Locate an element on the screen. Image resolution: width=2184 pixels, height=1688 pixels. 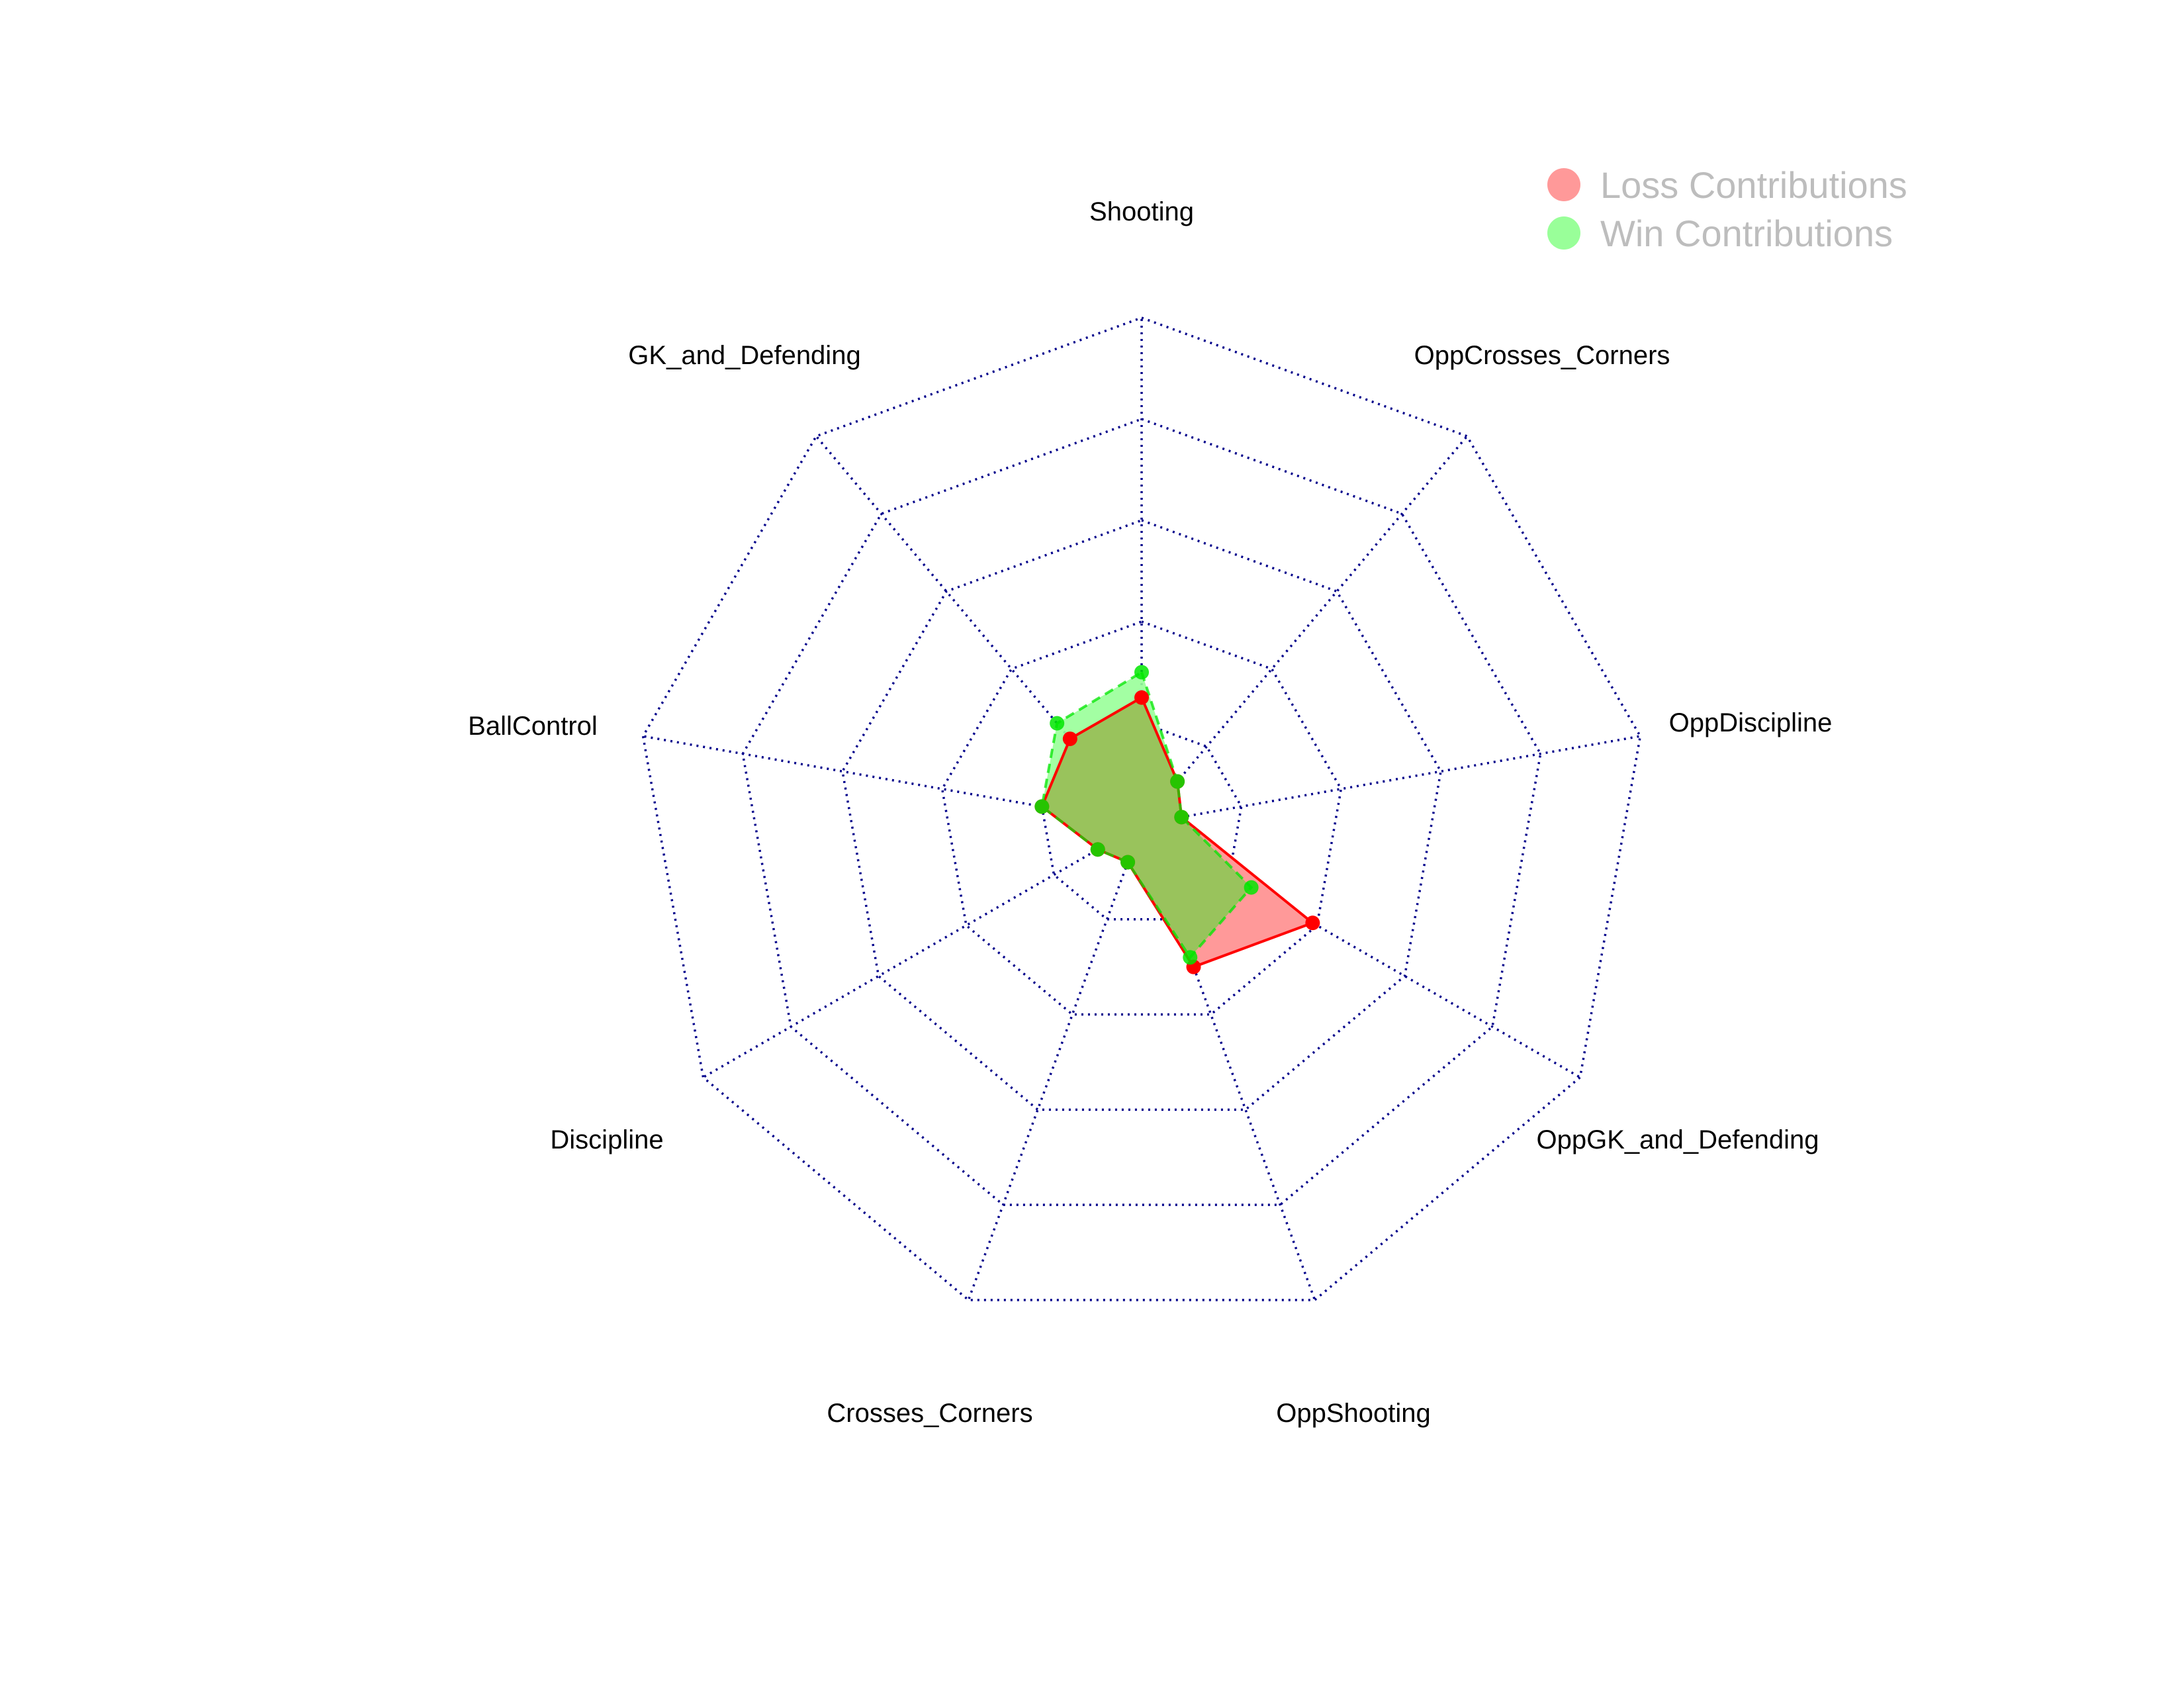
axis-label-discipline: Discipline is located at coordinates (606, 1139).